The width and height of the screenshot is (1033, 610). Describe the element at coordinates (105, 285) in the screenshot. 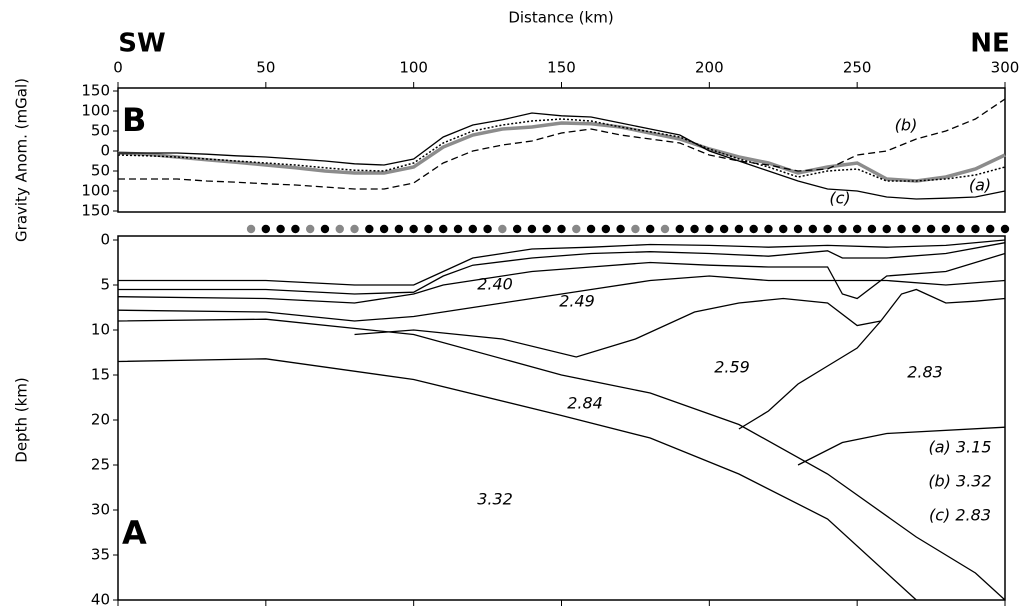

I see `y-tick-label: 5` at that location.